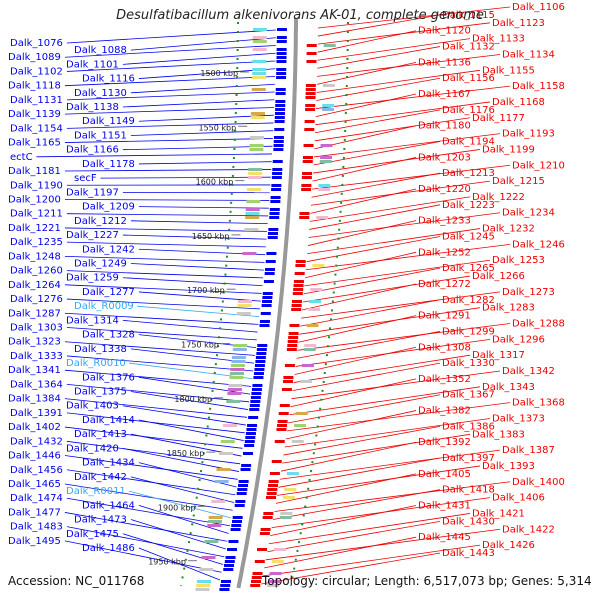  What do you see at coordinates (100, 520) in the screenshot?
I see `left-gene-label: Dalk_1473` at bounding box center [100, 520].